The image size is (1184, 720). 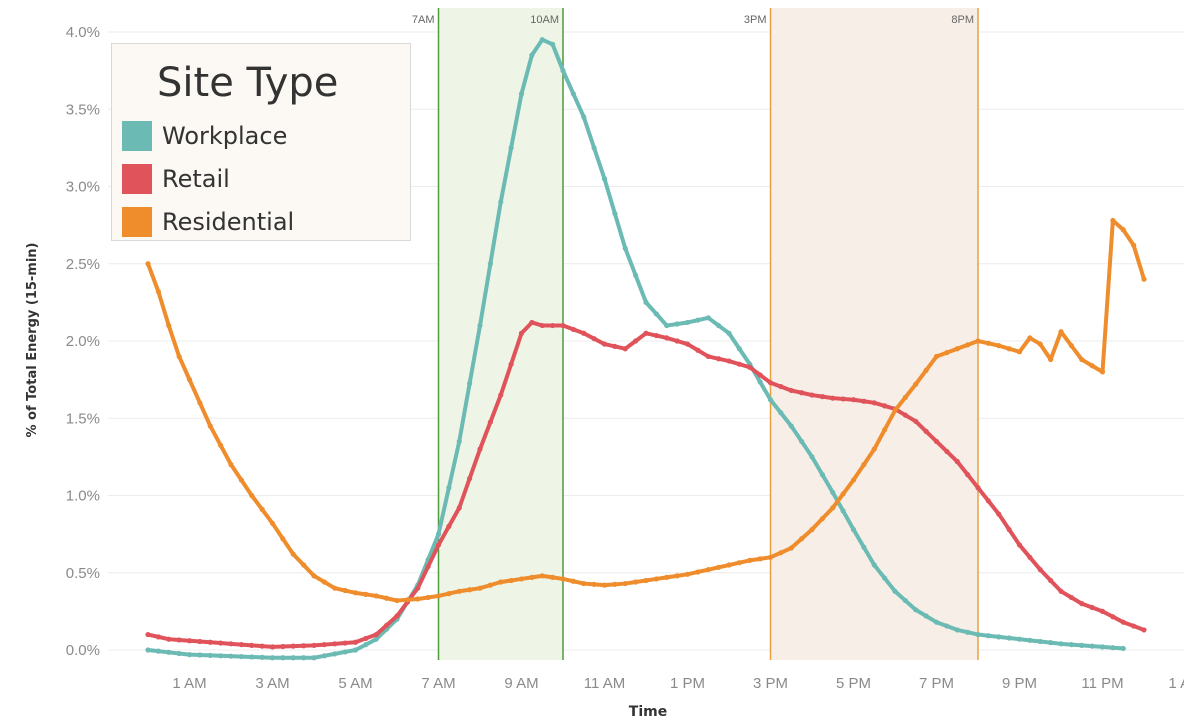 What do you see at coordinates (225, 136) in the screenshot?
I see `legend-label-workplace: Workplace` at bounding box center [225, 136].